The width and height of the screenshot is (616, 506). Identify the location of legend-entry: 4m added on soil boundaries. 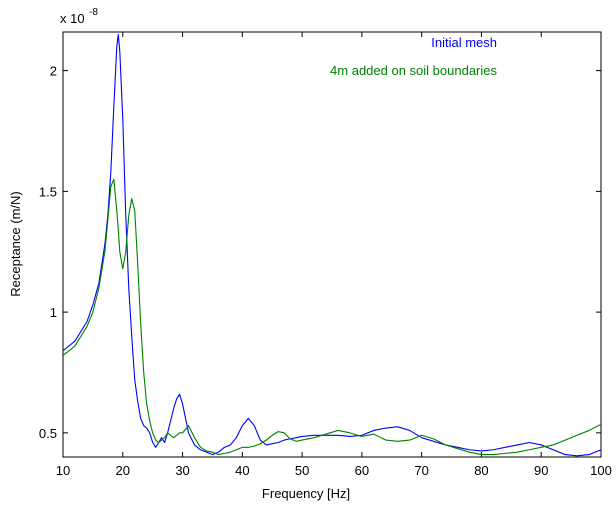
(413, 70).